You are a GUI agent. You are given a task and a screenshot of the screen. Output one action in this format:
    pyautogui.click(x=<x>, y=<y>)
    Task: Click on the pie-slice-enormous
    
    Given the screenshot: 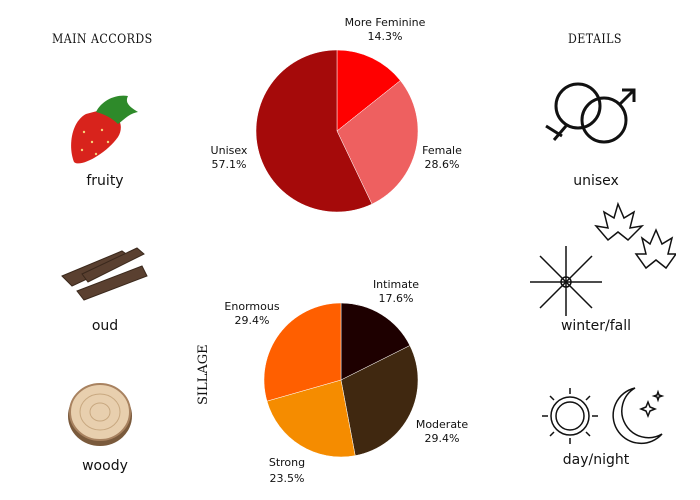 What is the action you would take?
    pyautogui.click(x=302, y=352)
    